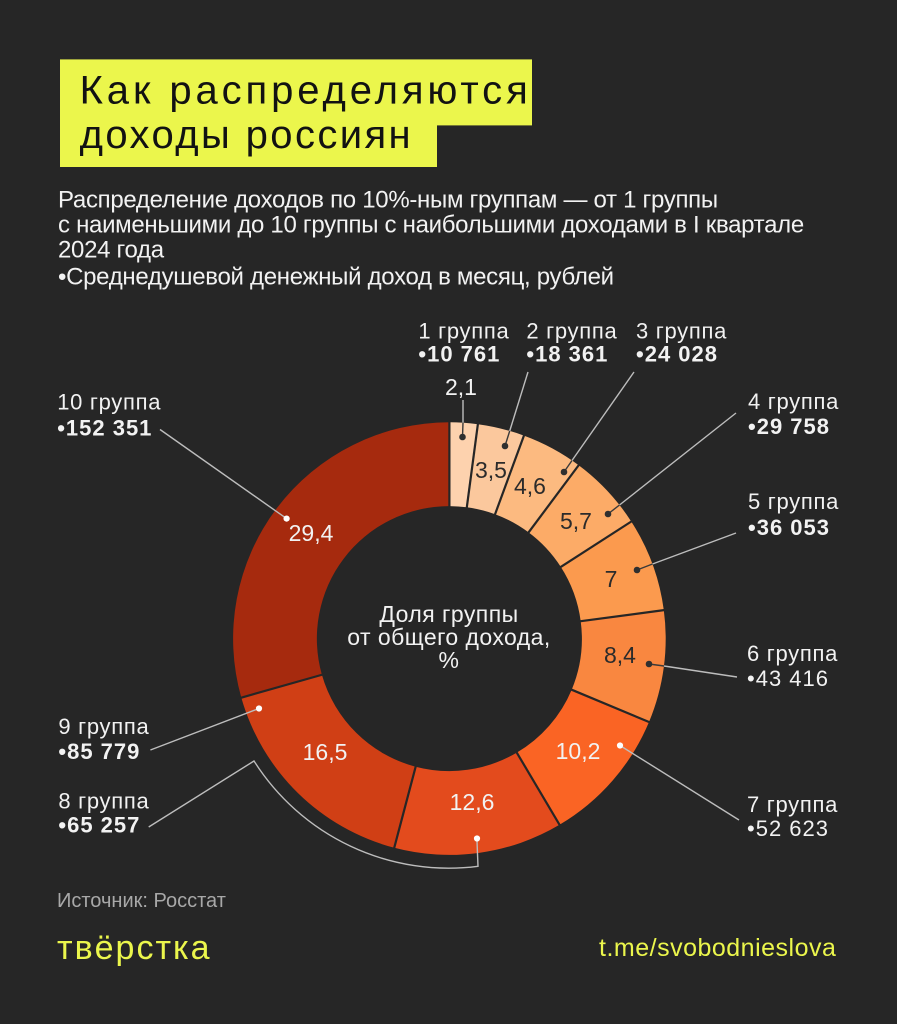 The width and height of the screenshot is (897, 1024). What do you see at coordinates (491, 470) in the screenshot?
I see `svg-text: 3,5` at bounding box center [491, 470].